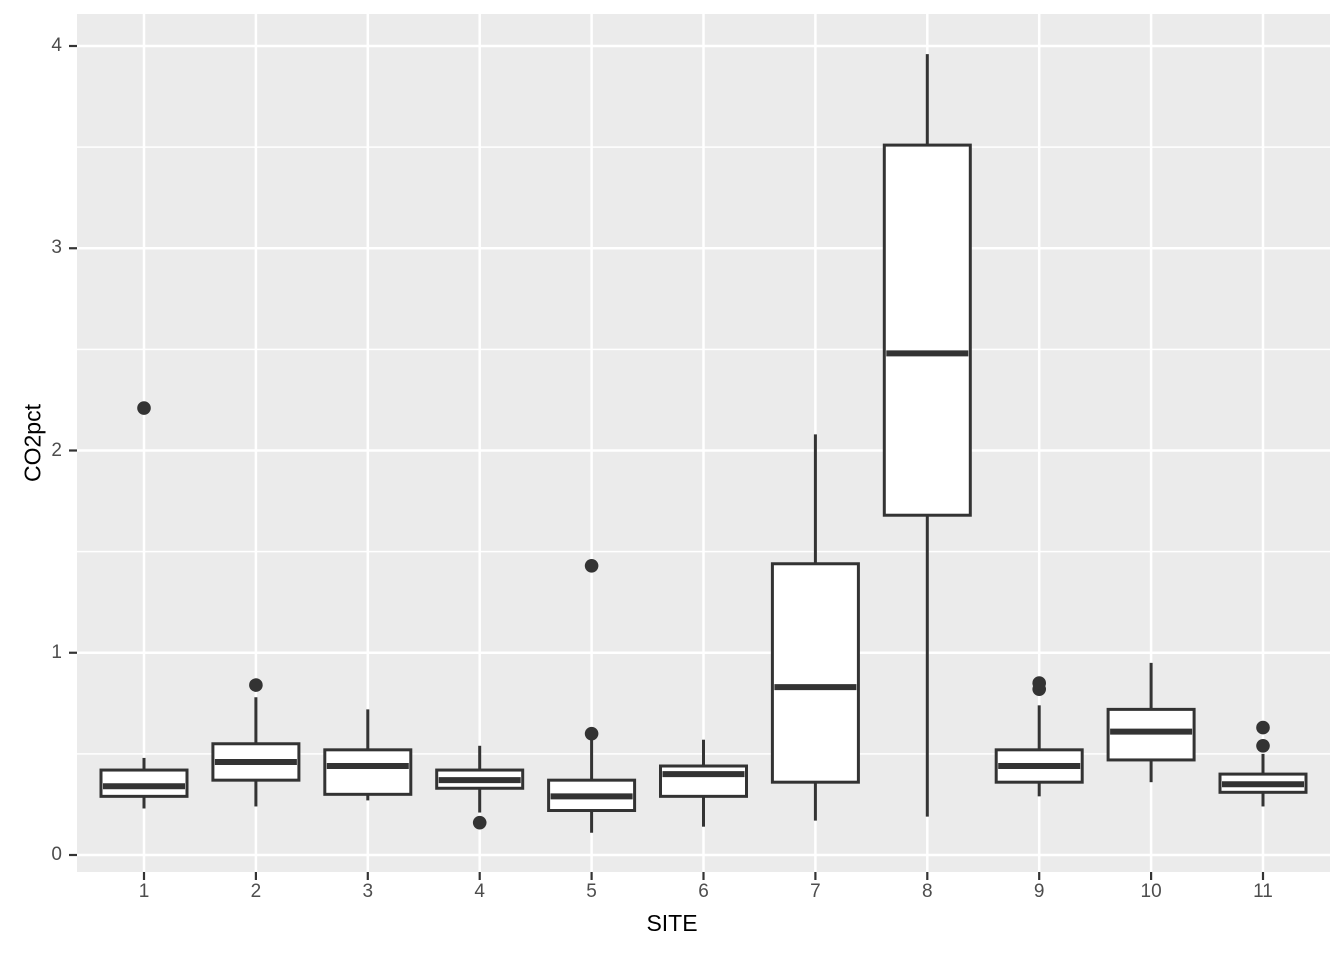  I want to click on x-tick-label: 6, so click(703, 891).